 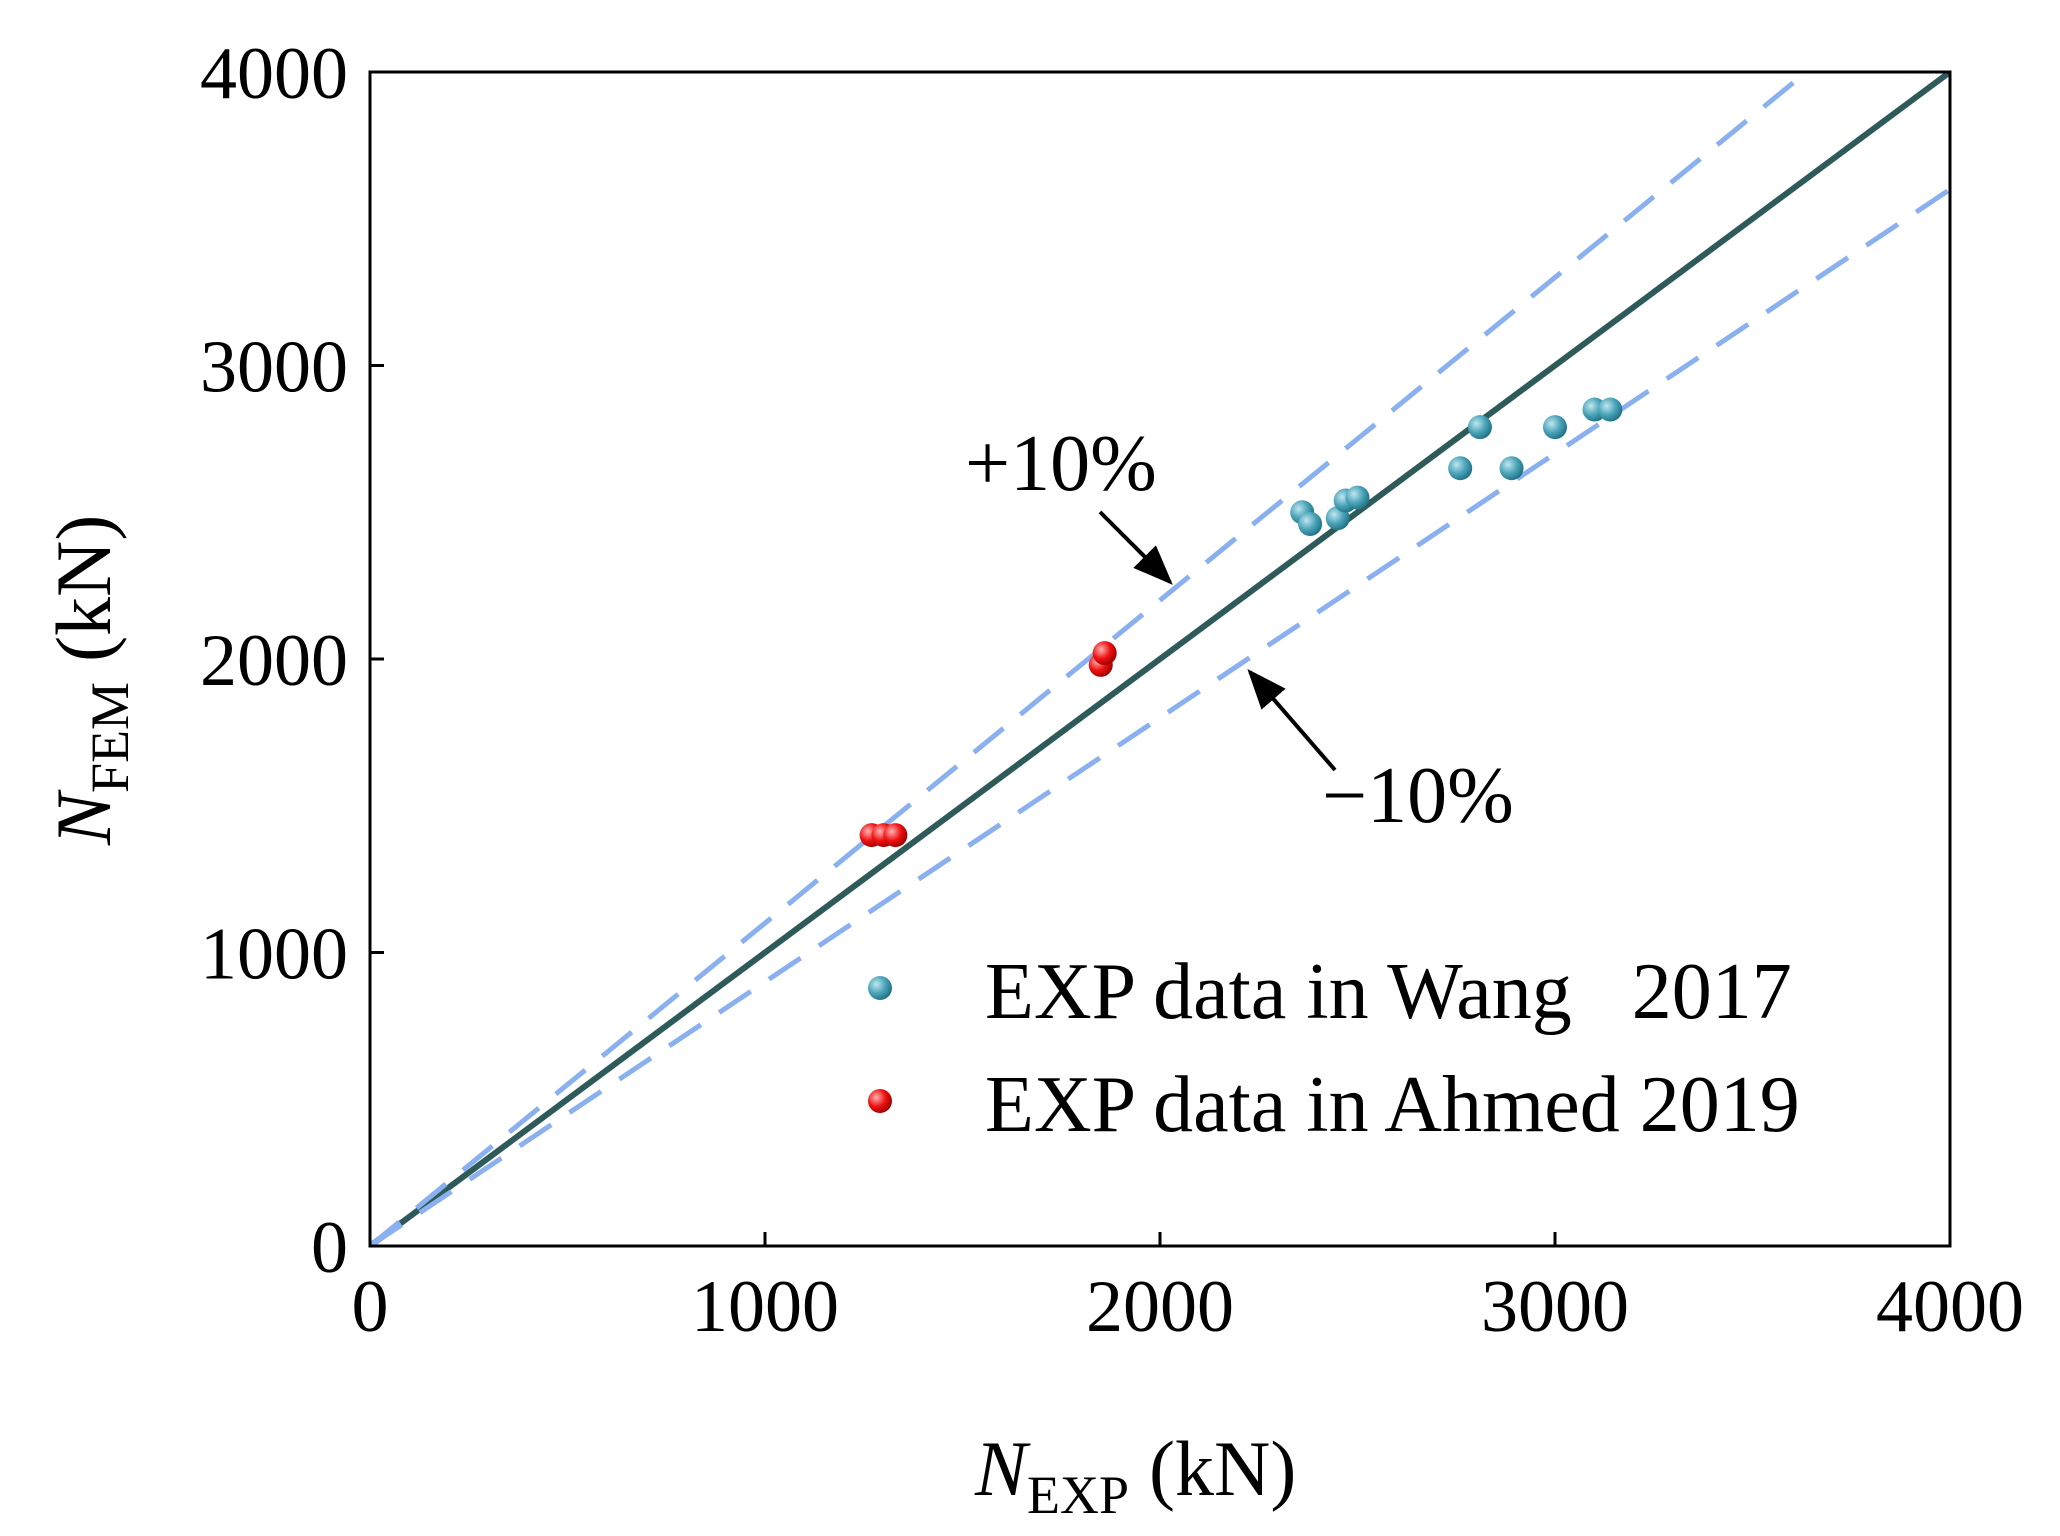 I want to click on x-tick-label: 4000, so click(x=1950, y=1307).